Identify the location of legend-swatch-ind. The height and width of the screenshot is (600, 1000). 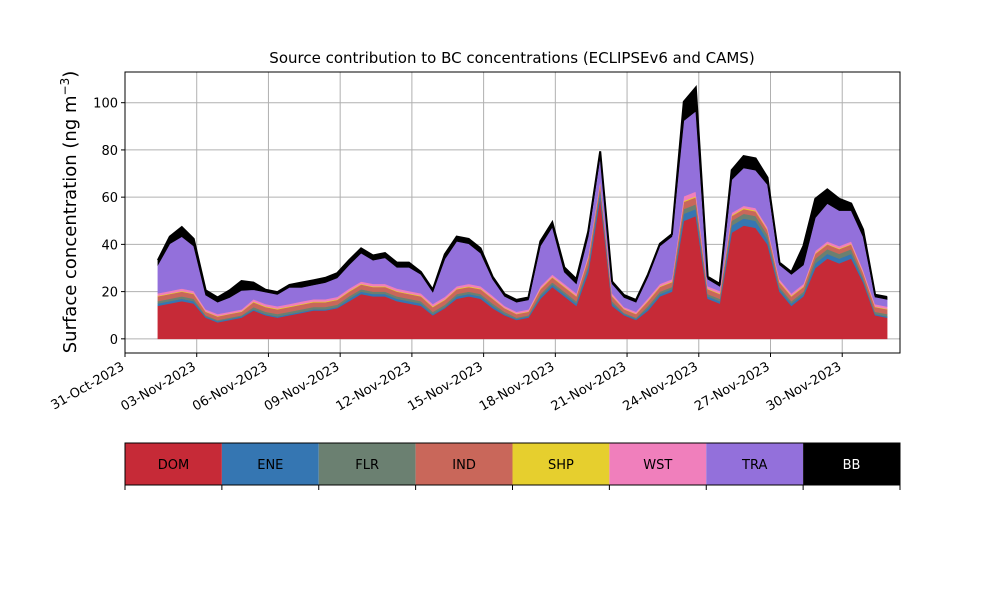
(464, 464).